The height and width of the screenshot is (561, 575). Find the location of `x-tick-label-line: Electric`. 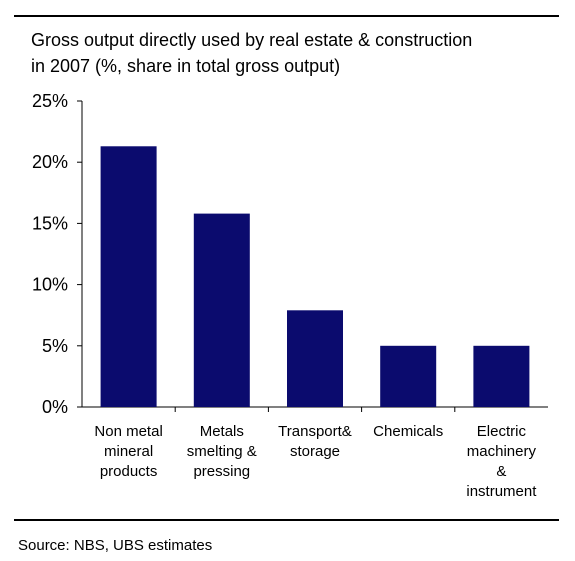

x-tick-label-line: Electric is located at coordinates (502, 431).